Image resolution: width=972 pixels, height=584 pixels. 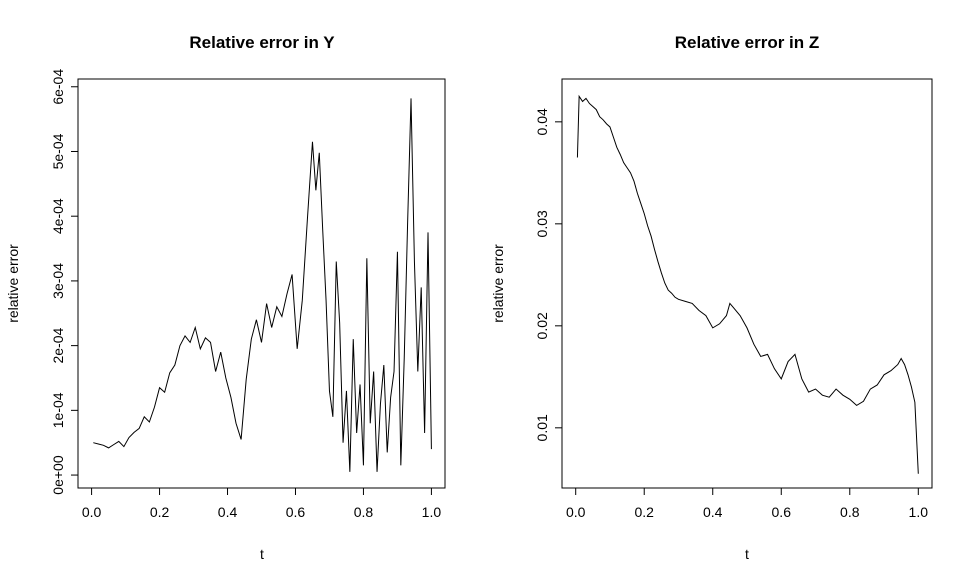 What do you see at coordinates (542, 121) in the screenshot?
I see `y-tick-label: 0.04` at bounding box center [542, 121].